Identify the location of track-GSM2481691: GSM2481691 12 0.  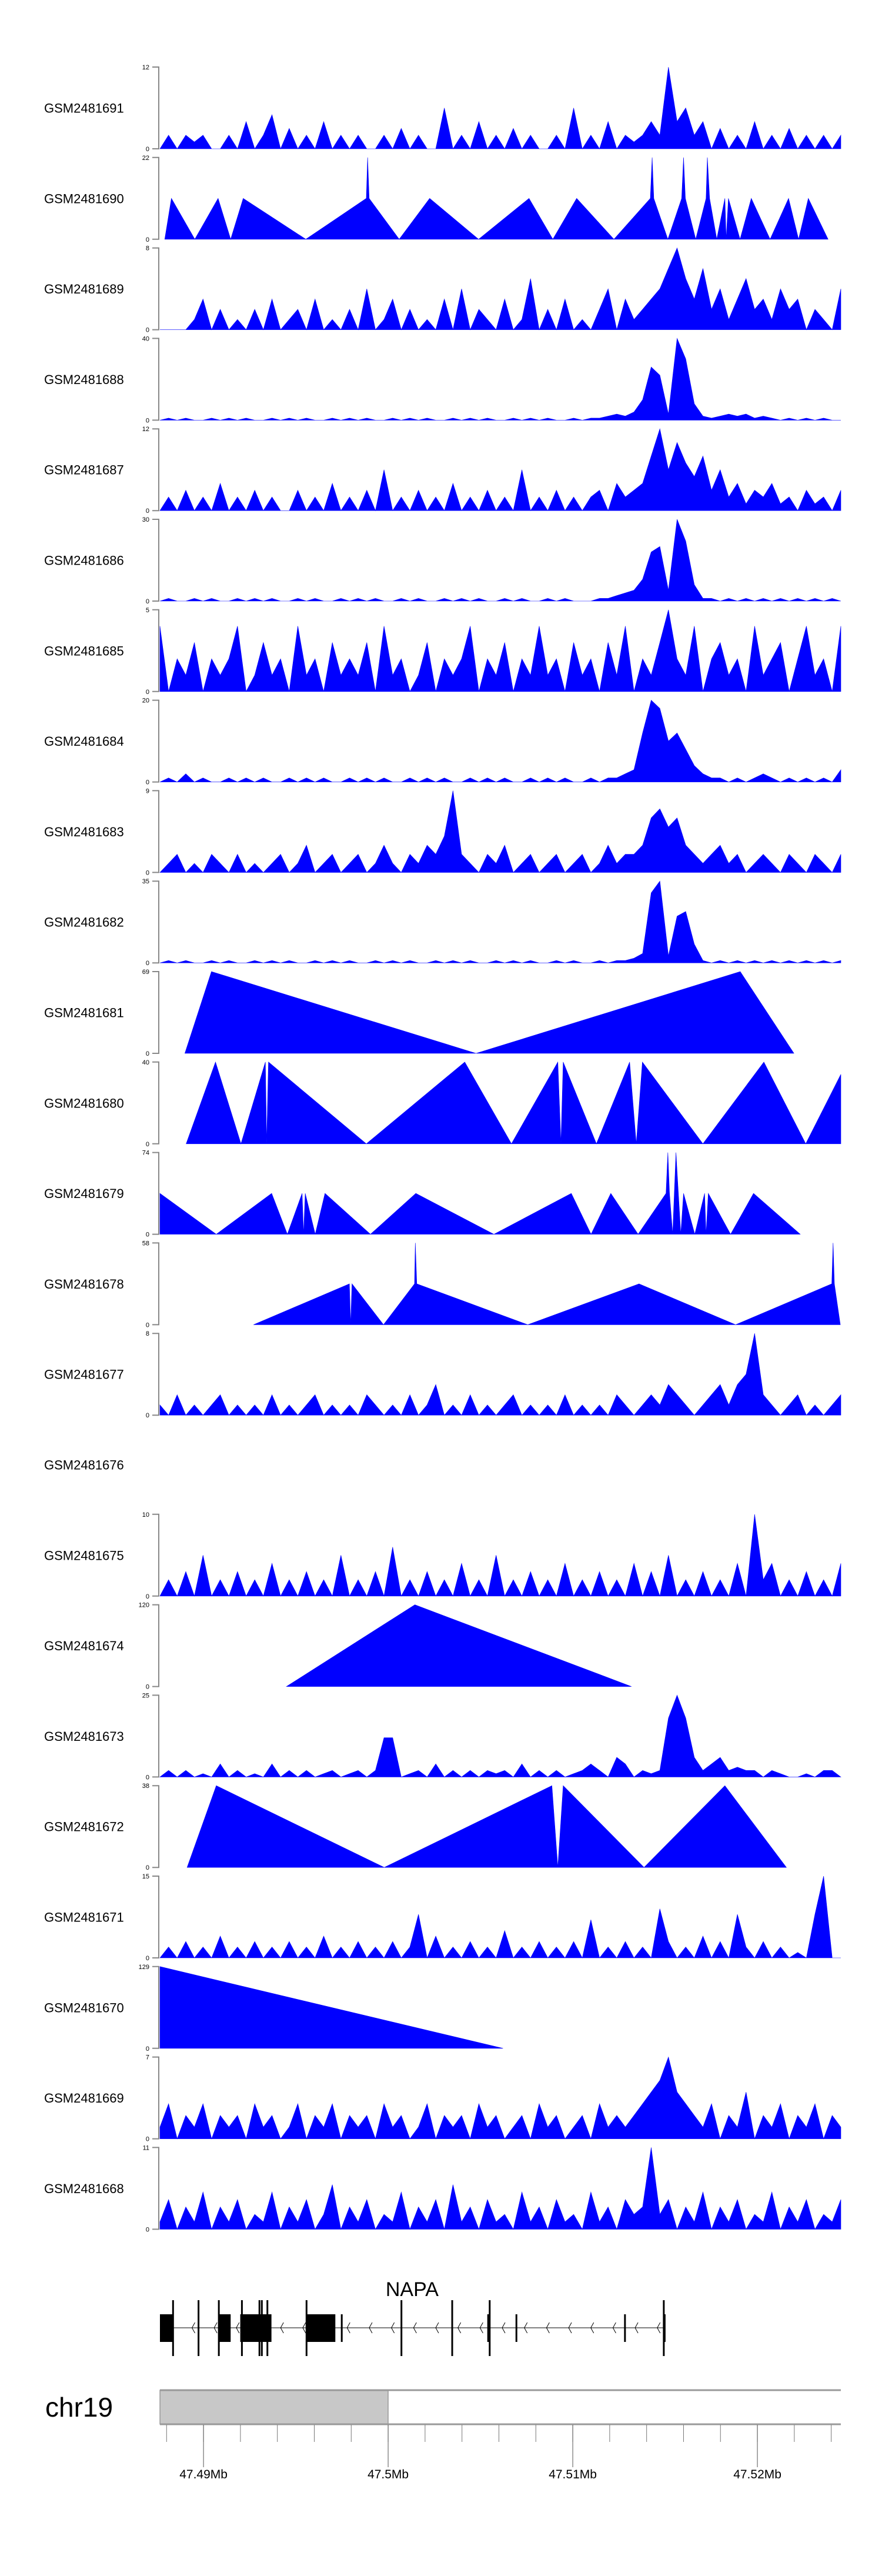
(442, 108).